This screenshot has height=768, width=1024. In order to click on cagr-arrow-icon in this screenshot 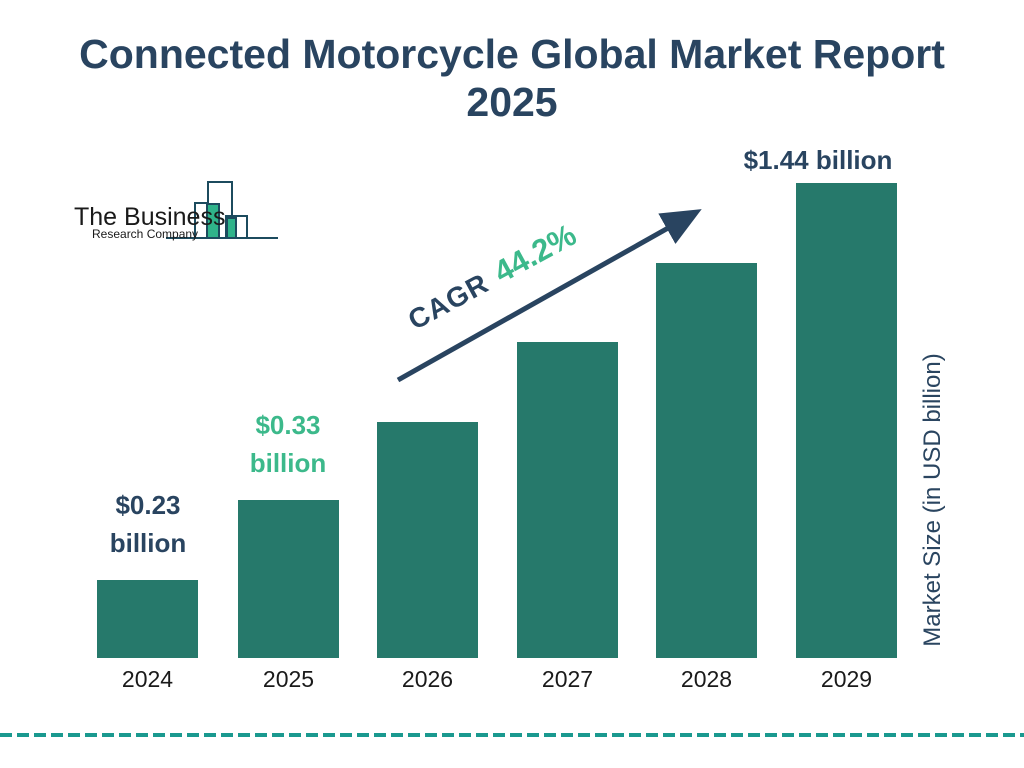, I will do `click(549, 296)`.